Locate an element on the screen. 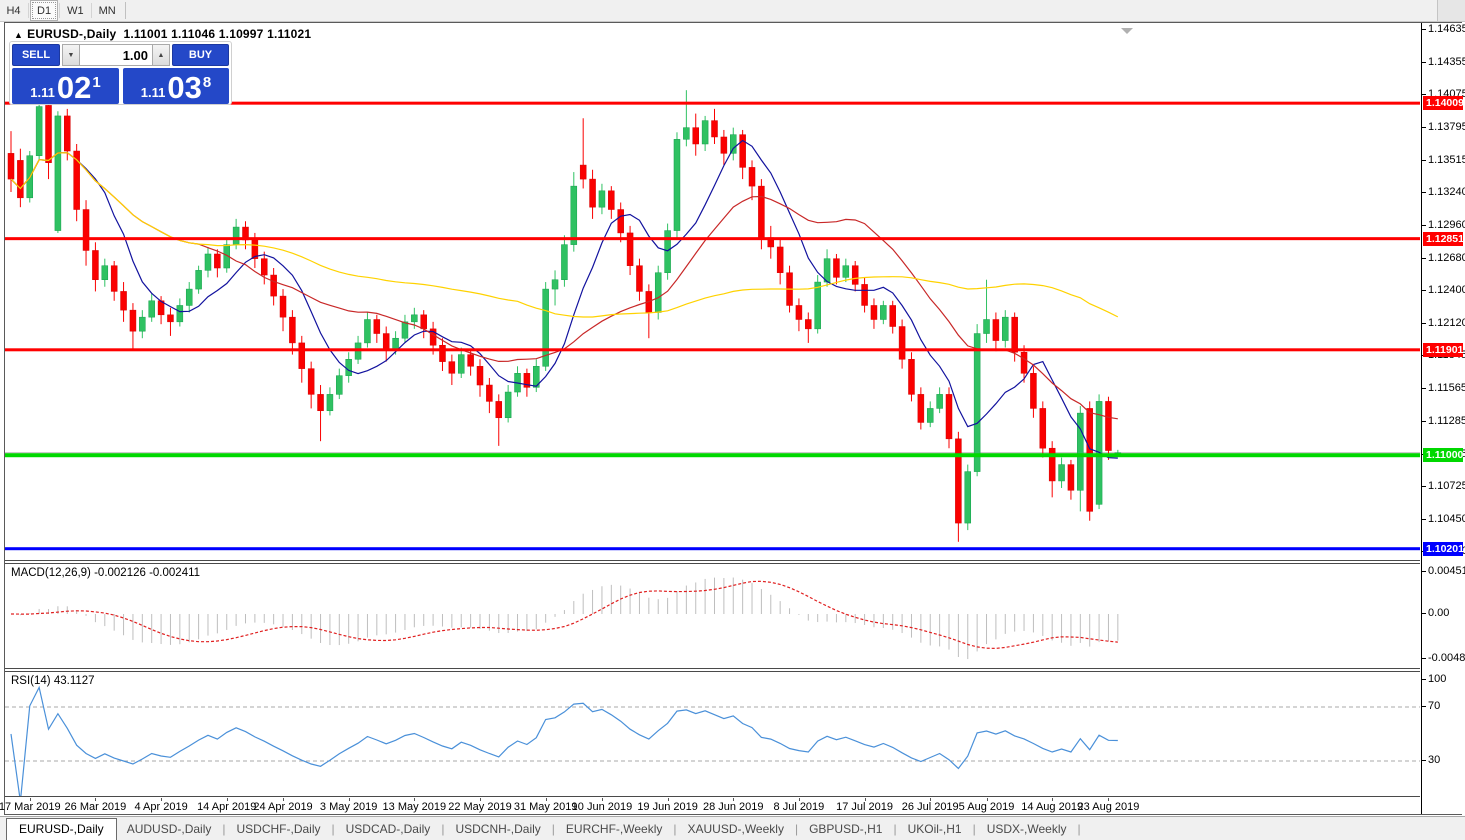  price-axis-tick: 1.14635 is located at coordinates (1443, 29).